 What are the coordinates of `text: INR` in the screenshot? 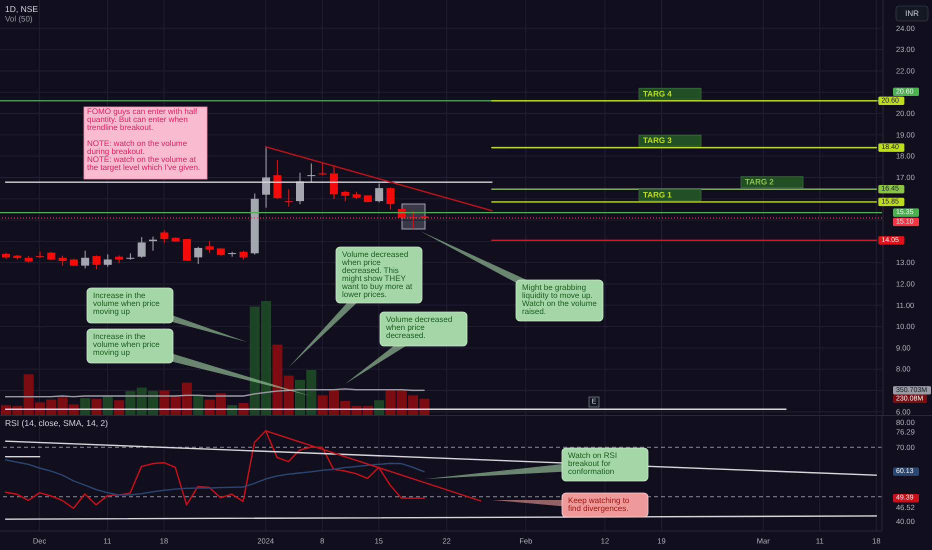 It's located at (912, 13).